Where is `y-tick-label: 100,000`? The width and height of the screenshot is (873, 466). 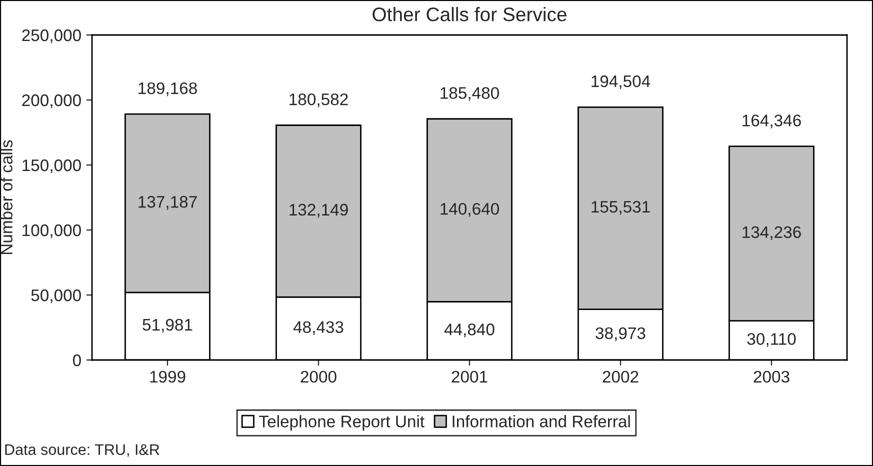
y-tick-label: 100,000 is located at coordinates (51, 231).